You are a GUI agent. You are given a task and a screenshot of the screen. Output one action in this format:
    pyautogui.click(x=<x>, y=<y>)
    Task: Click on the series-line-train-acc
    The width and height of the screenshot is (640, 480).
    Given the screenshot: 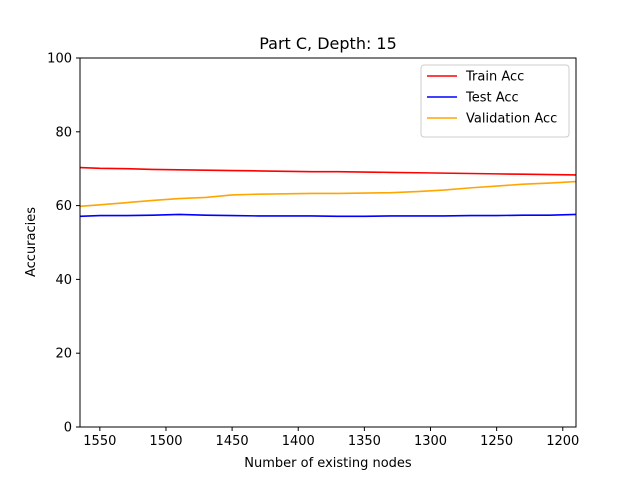 What is the action you would take?
    pyautogui.click(x=328, y=171)
    